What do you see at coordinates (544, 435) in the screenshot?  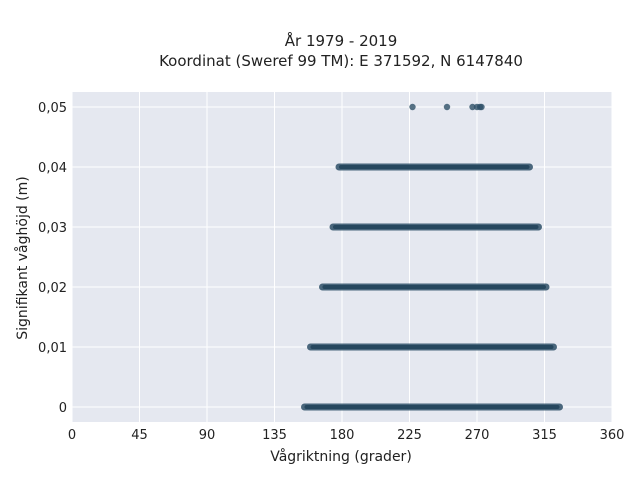 I see `x-tick-label: 315` at bounding box center [544, 435].